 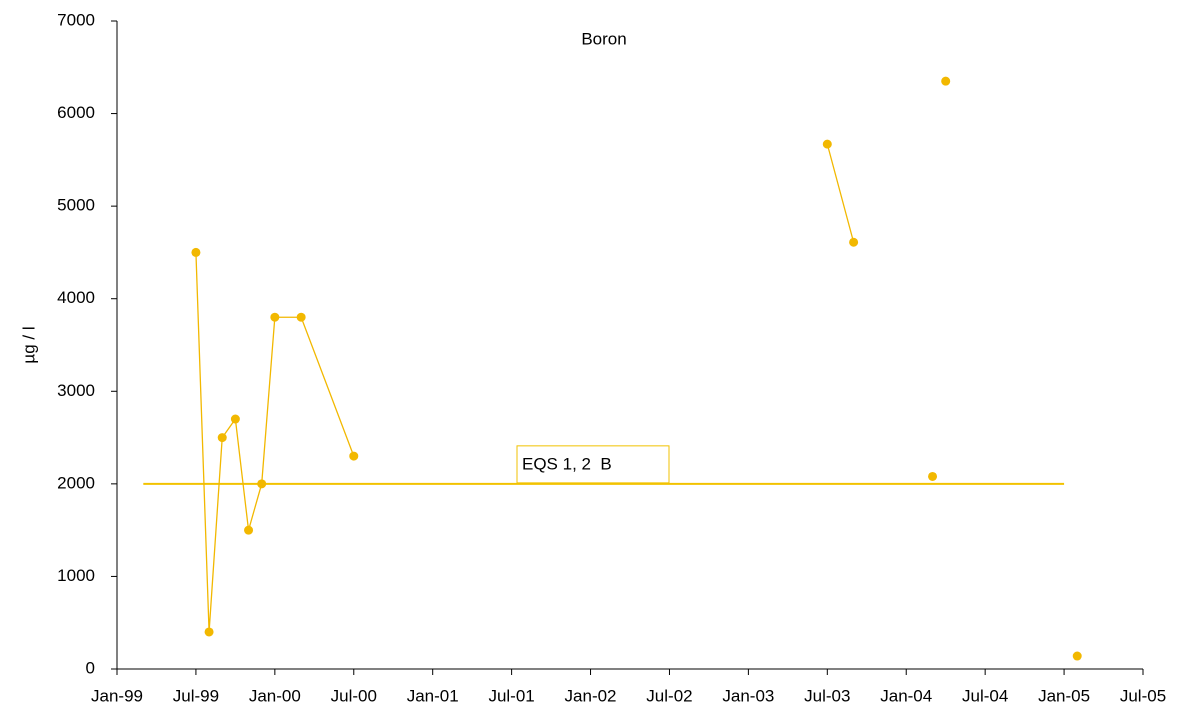 What do you see at coordinates (567, 463) in the screenshot?
I see `reference-label: EQS 1, 2 B` at bounding box center [567, 463].